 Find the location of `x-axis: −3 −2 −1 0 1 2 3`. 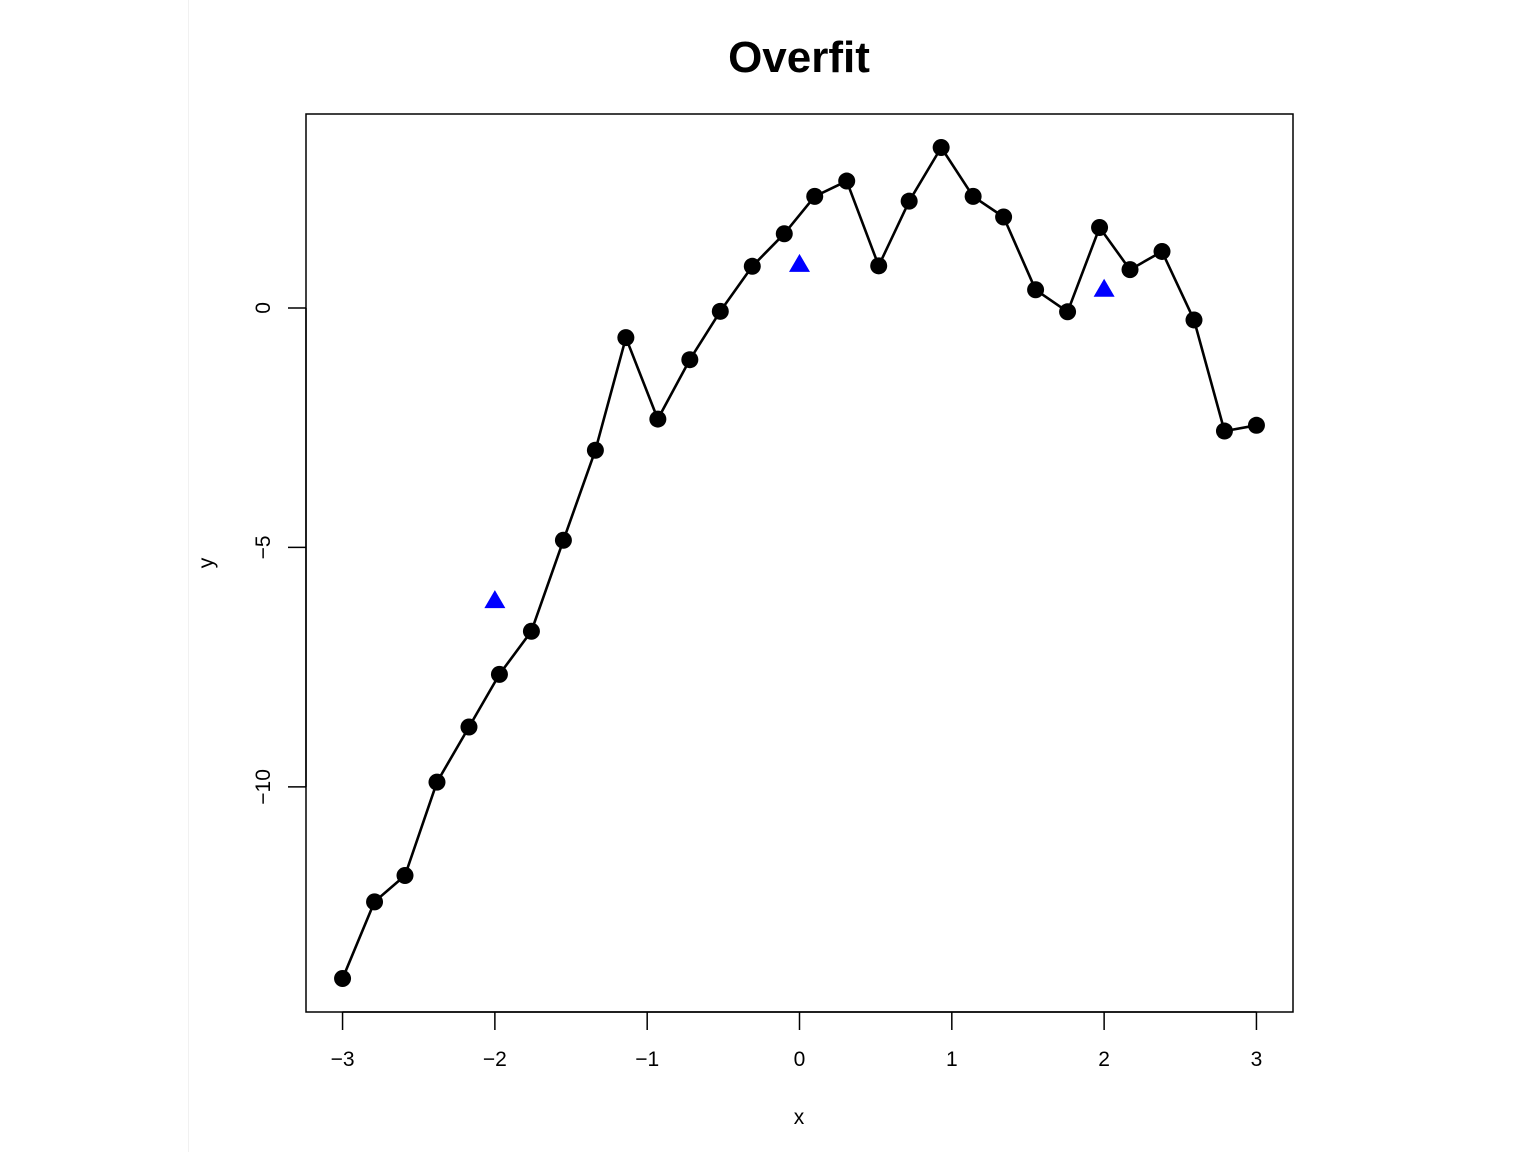

x-axis: −3 −2 −1 0 1 2 3 is located at coordinates (797, 1041).